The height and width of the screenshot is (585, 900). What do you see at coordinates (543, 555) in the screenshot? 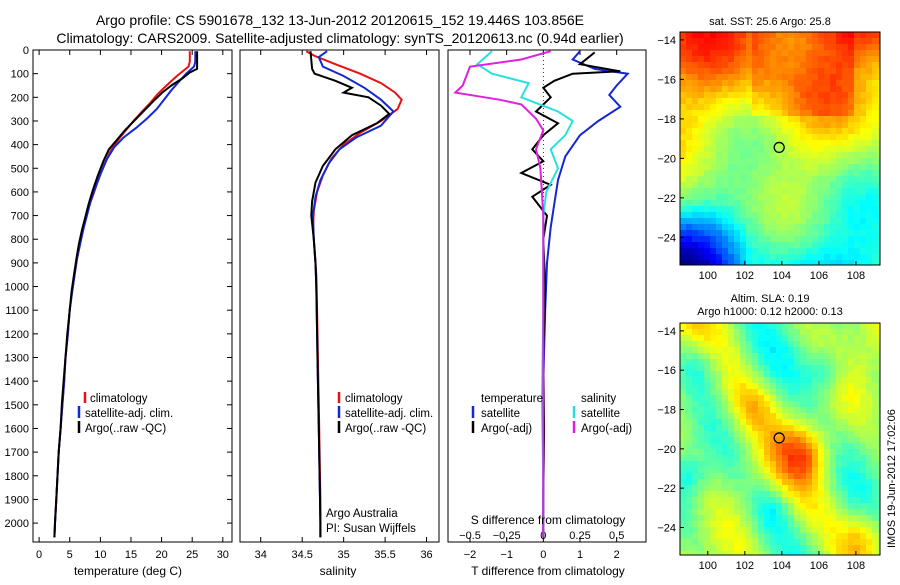
I see `x-tick-label: 0` at bounding box center [543, 555].